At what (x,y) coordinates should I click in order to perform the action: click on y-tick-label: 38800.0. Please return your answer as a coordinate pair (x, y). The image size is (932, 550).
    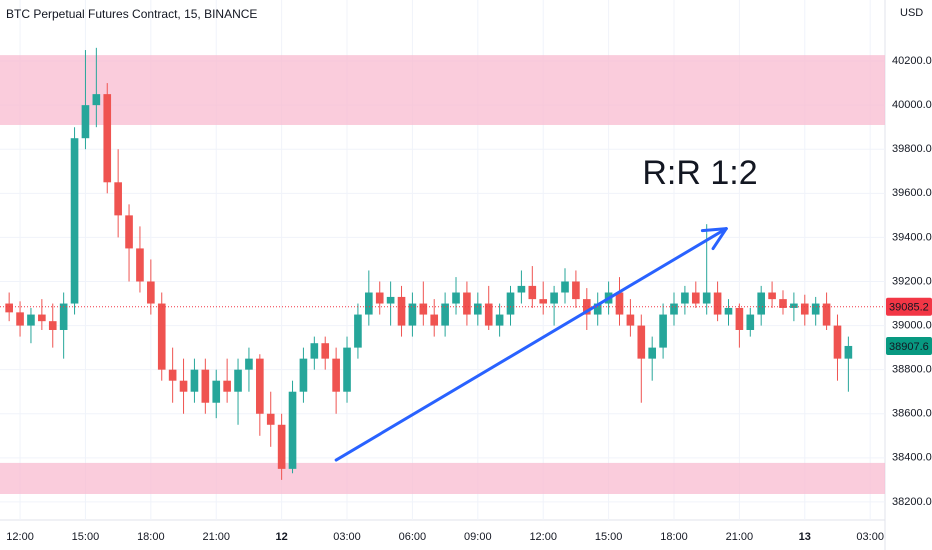
    Looking at the image, I should click on (912, 370).